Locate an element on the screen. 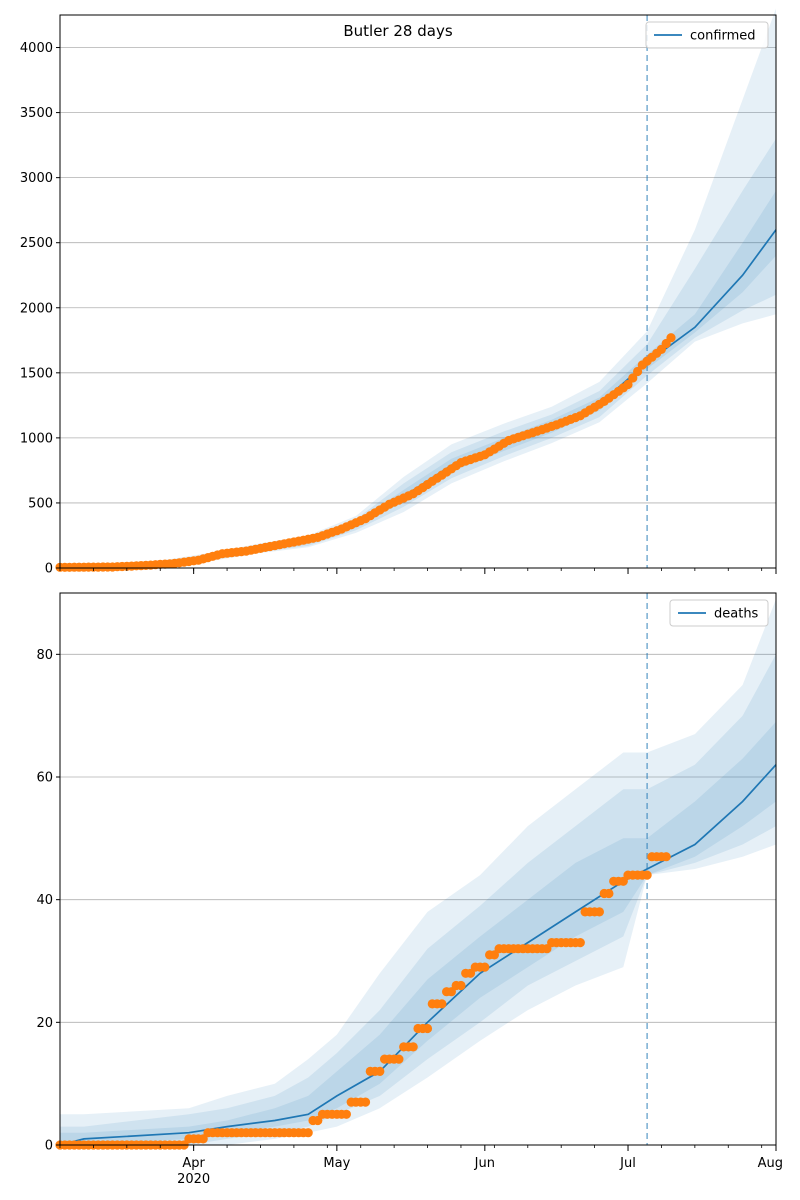 The width and height of the screenshot is (800, 1200). legend: deaths is located at coordinates (719, 613).